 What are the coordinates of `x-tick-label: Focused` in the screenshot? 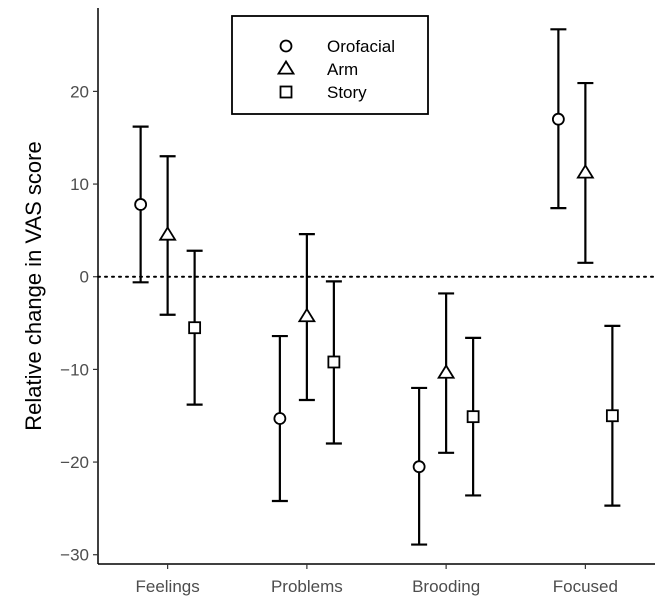 It's located at (585, 586).